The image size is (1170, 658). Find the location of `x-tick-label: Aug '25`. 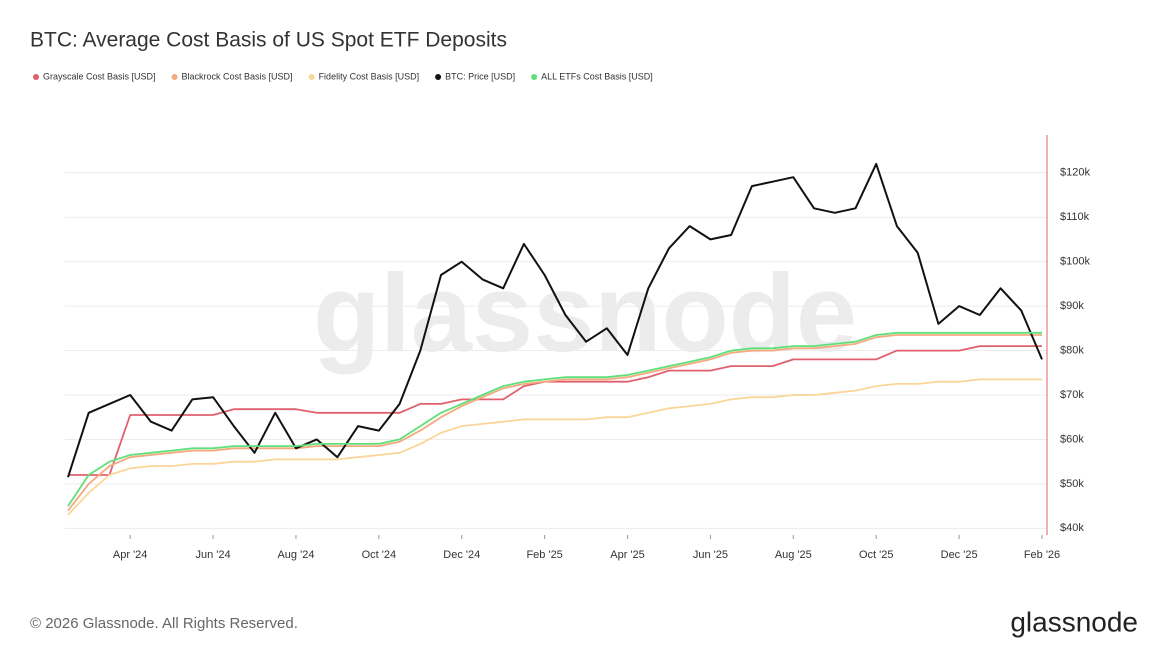

x-tick-label: Aug '25 is located at coordinates (793, 555).